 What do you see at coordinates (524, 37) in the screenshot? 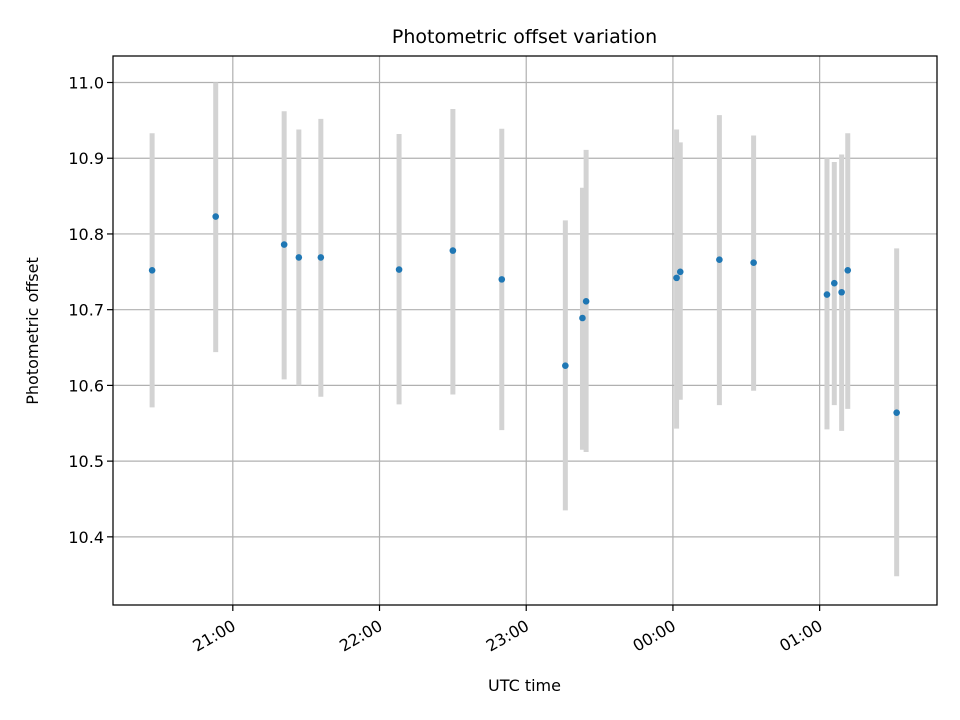
I see `chart-title: Photometric offset variation` at bounding box center [524, 37].